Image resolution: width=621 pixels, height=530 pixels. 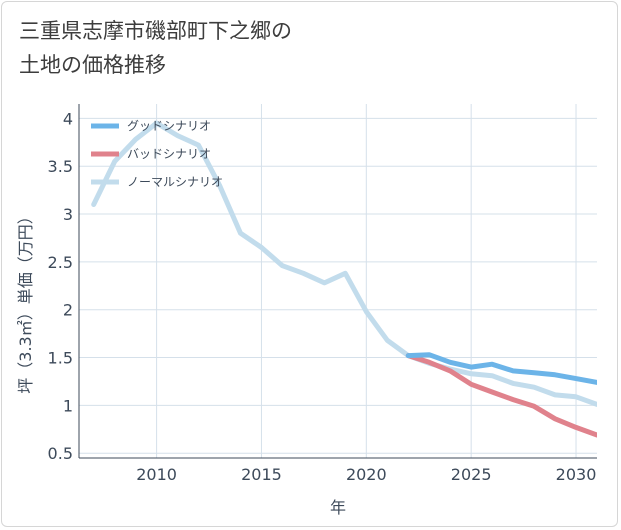 I want to click on chart-title-line-1: 三重県志摩市磯部町下之郷の, so click(x=155, y=31).